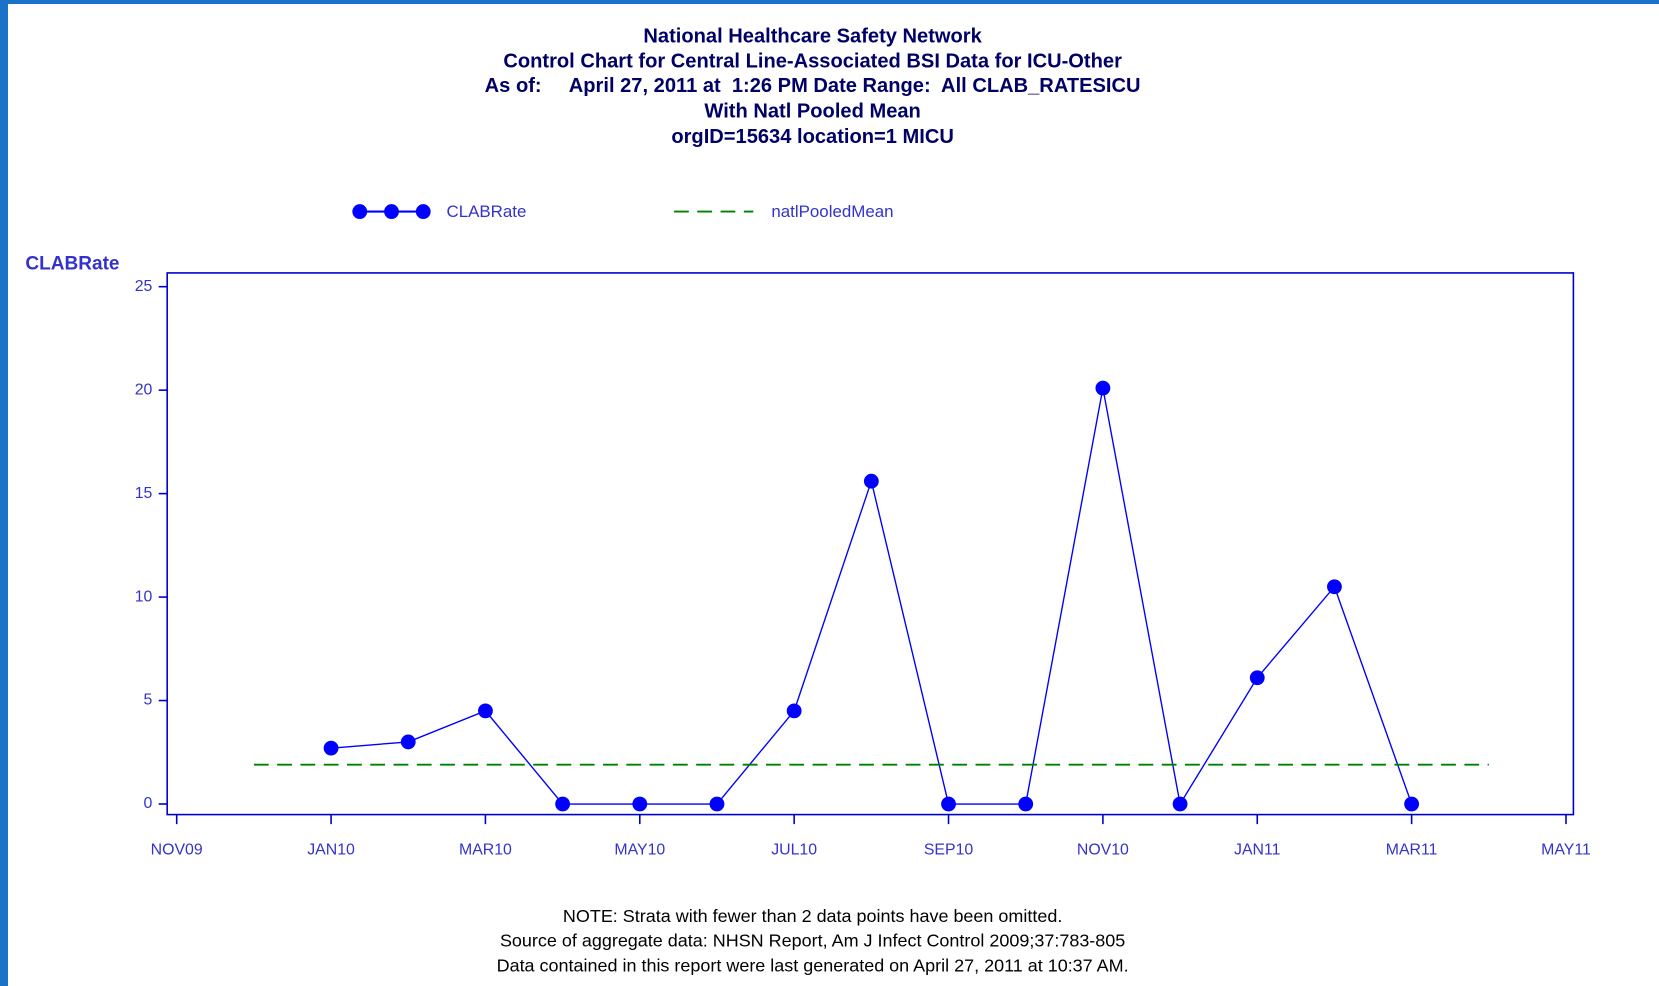 The width and height of the screenshot is (1659, 986). Describe the element at coordinates (1103, 850) in the screenshot. I see `x-tick-label: NOV10` at that location.